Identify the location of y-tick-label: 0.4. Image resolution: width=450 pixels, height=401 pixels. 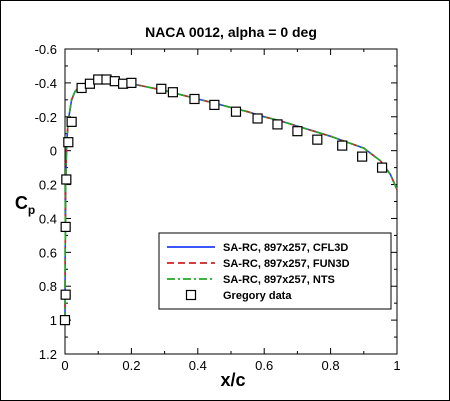
(48, 218).